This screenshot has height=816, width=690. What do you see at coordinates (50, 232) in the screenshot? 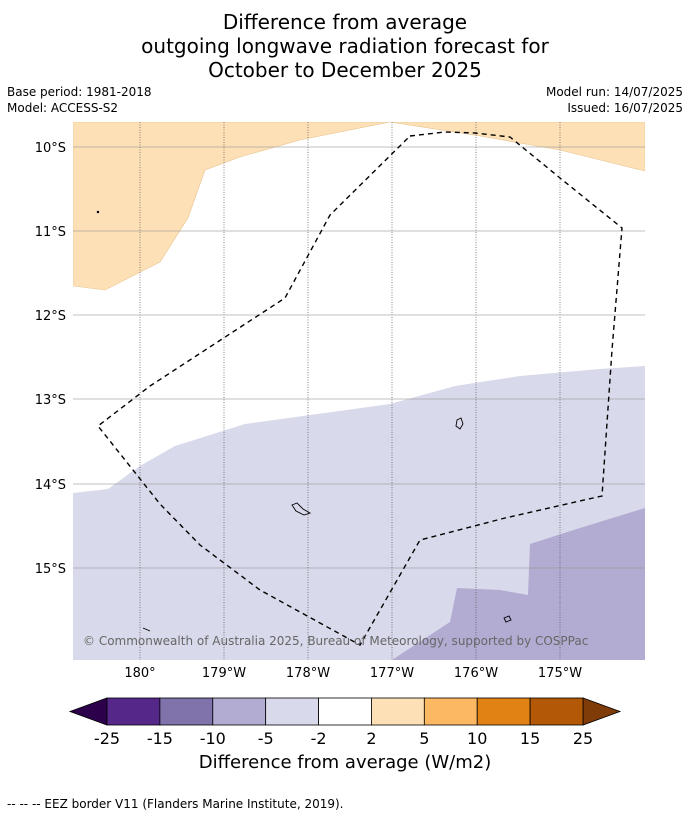
I see `lat-label: 11°S` at bounding box center [50, 232].